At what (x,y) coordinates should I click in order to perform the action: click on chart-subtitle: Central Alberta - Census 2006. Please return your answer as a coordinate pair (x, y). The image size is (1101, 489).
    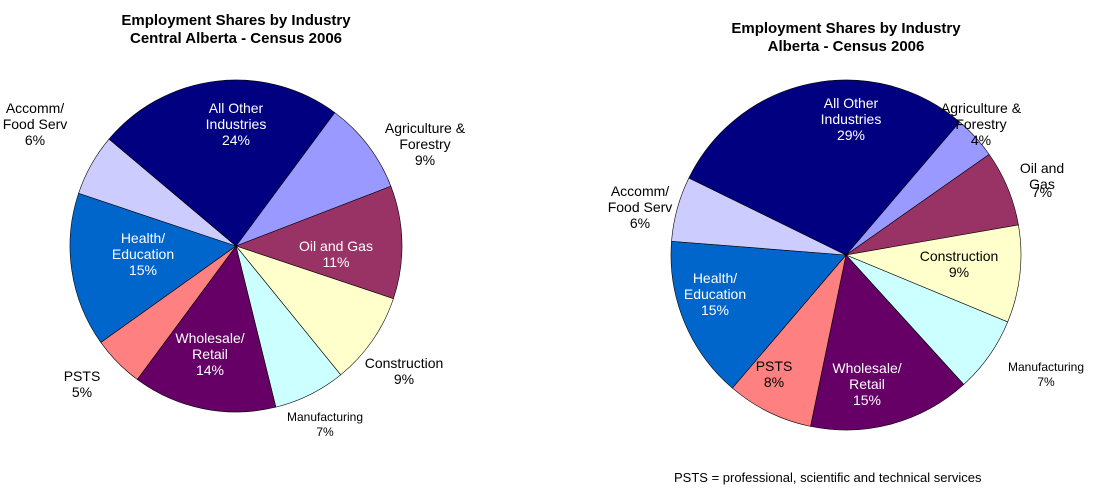
    Looking at the image, I should click on (236, 38).